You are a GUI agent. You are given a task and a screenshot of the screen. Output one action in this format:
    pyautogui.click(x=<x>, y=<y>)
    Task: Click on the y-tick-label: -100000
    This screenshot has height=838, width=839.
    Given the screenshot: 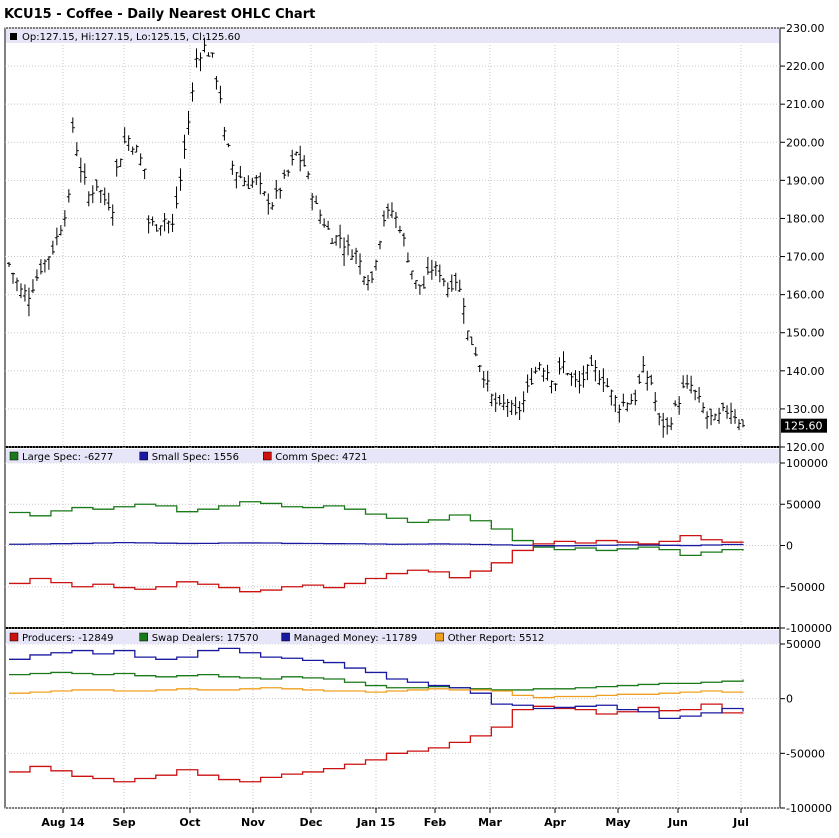 What is the action you would take?
    pyautogui.click(x=809, y=628)
    